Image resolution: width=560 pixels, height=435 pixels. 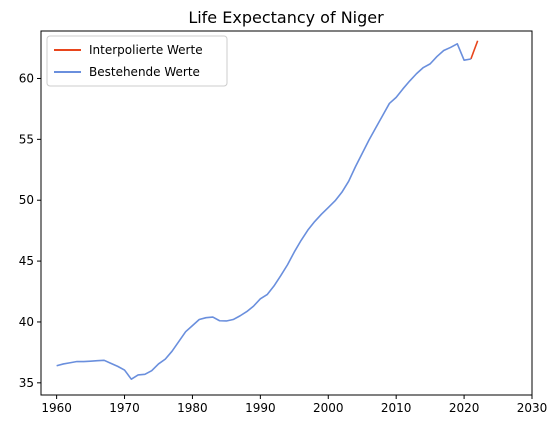 What do you see at coordinates (474, 50) in the screenshot?
I see `series-line-interpolated` at bounding box center [474, 50].